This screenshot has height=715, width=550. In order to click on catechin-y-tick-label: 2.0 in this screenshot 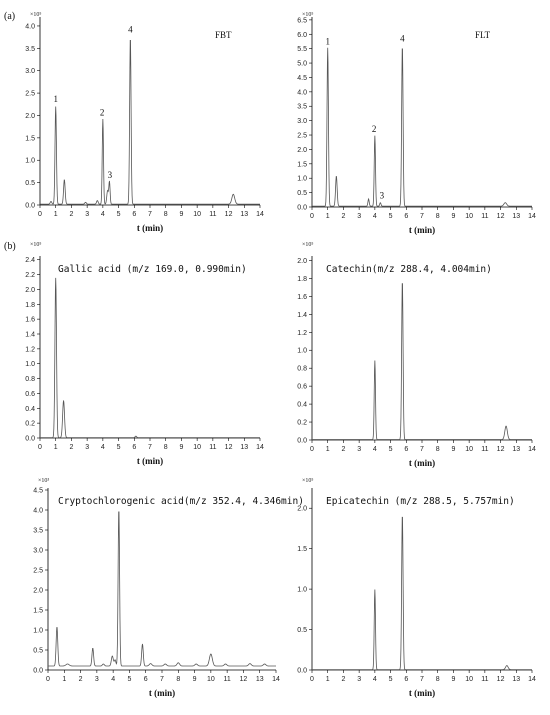, I will do `click(302, 261)`.